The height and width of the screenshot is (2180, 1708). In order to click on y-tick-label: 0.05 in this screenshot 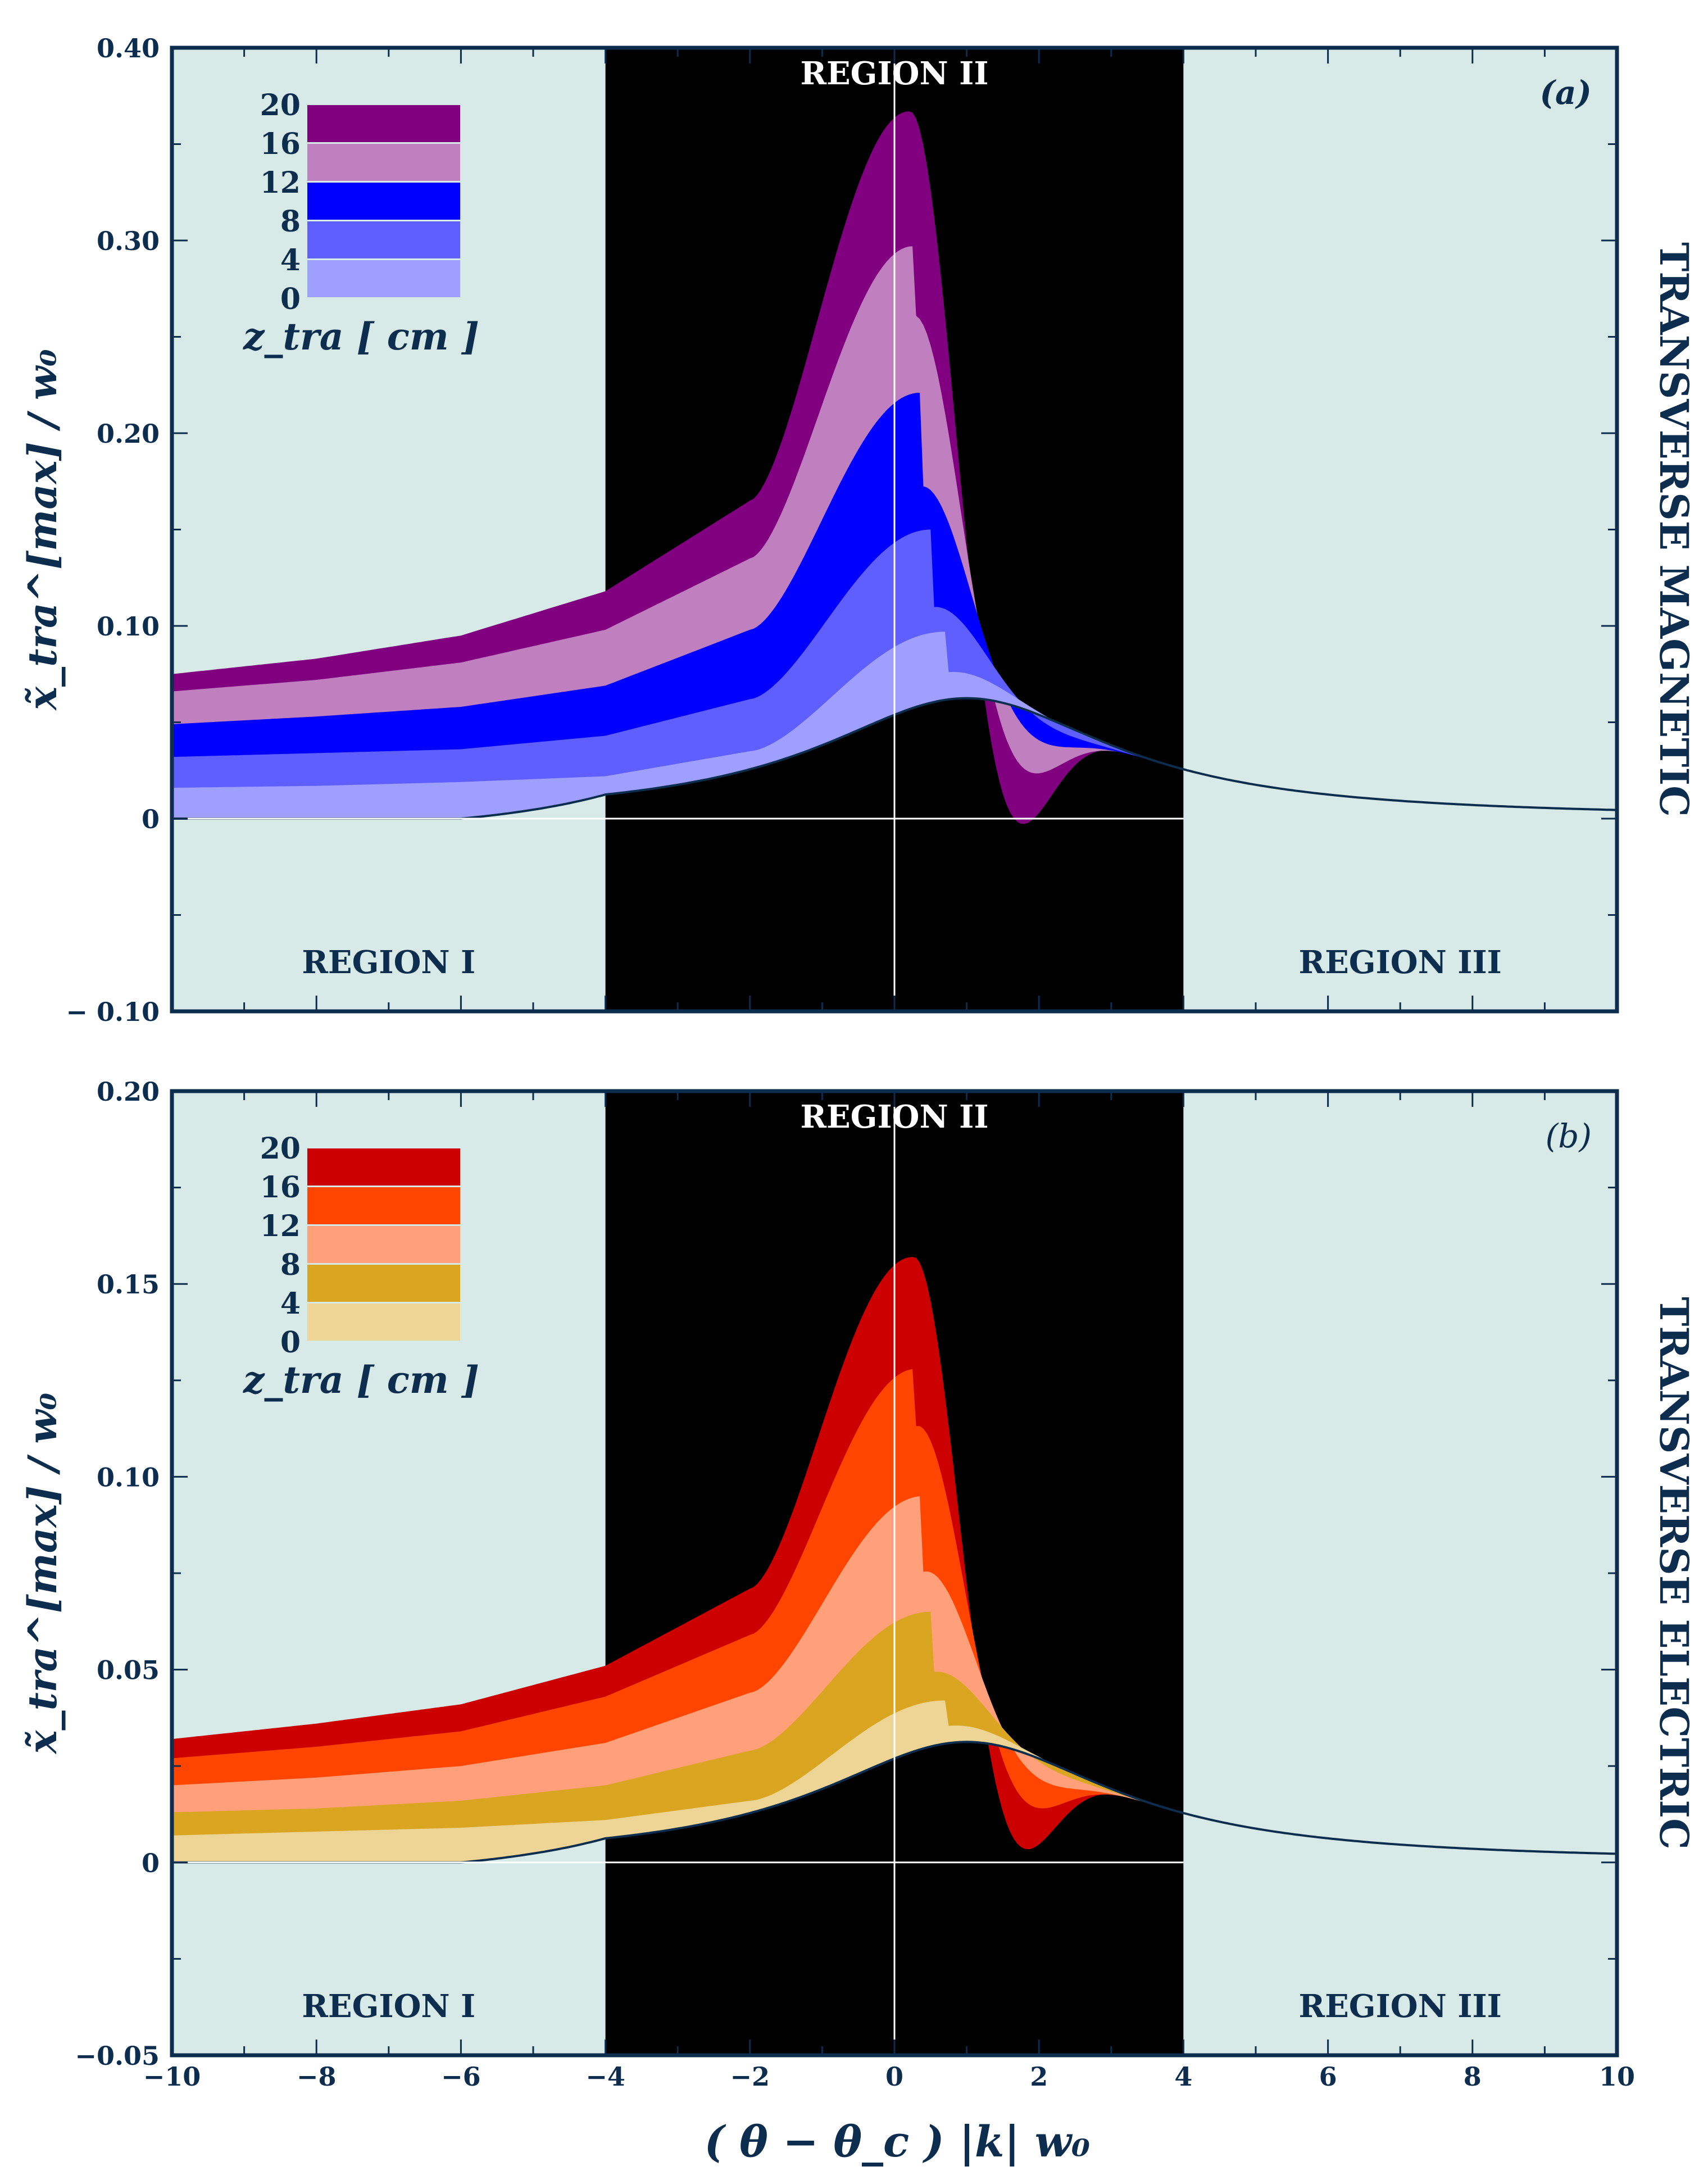, I will do `click(128, 1670)`.